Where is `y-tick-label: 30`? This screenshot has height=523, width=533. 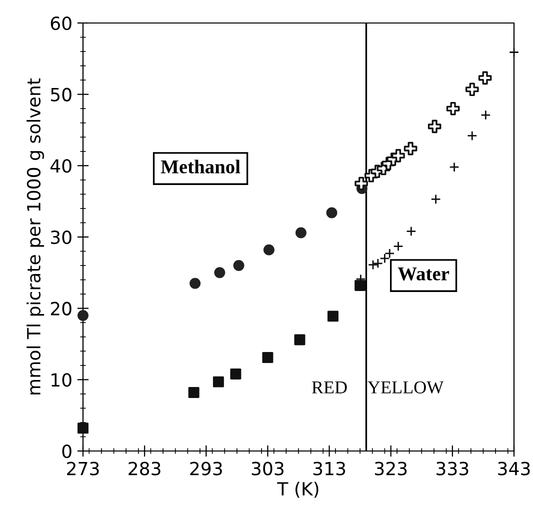 y-tick-label: 30 is located at coordinates (61, 237).